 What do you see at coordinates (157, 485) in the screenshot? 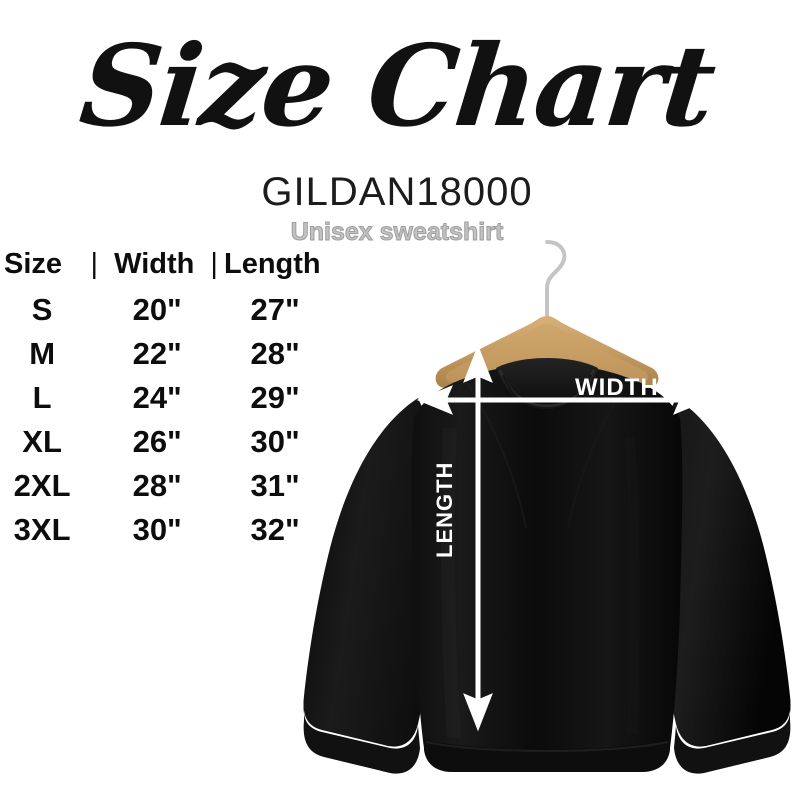
I see `cell-width: 28"` at bounding box center [157, 485].